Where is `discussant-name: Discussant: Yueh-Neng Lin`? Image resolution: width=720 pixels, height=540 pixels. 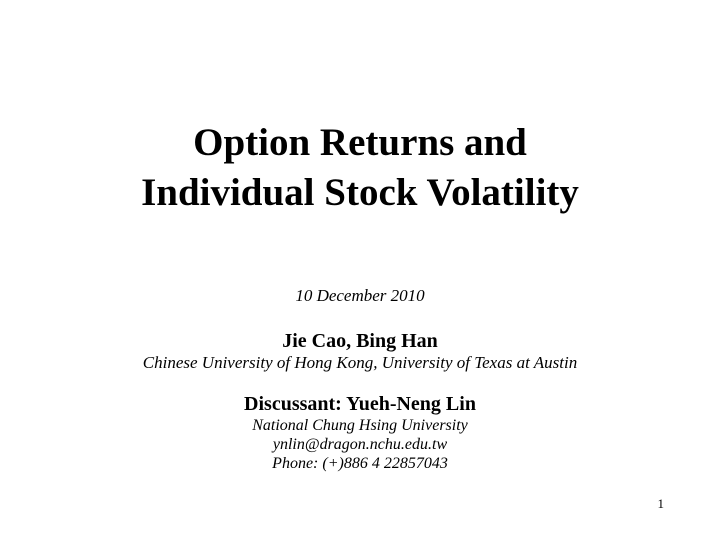
discussant-name: Discussant: Yueh-Neng Lin is located at coordinates (360, 404).